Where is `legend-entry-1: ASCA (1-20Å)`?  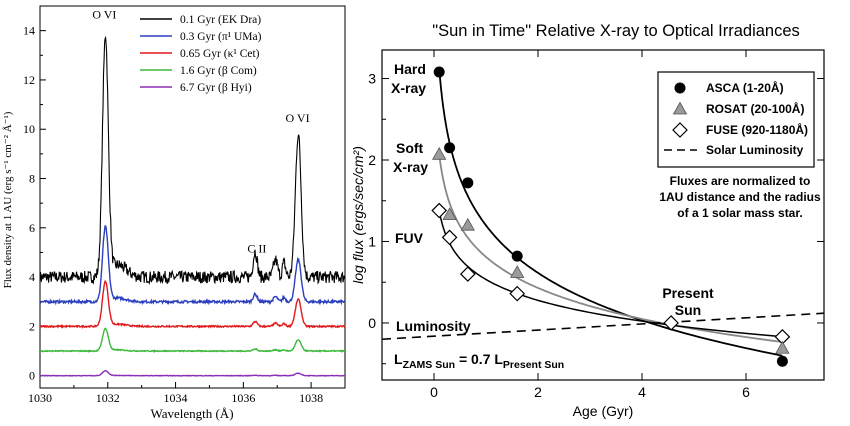
legend-entry-1: ASCA (1-20Å) is located at coordinates (745, 87).